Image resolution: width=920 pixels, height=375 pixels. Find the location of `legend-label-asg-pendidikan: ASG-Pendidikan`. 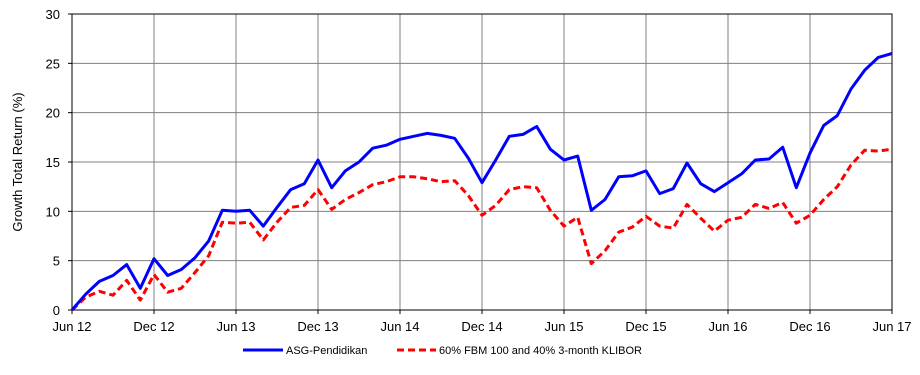

legend-label-asg-pendidikan: ASG-Pendidikan is located at coordinates (326, 351).